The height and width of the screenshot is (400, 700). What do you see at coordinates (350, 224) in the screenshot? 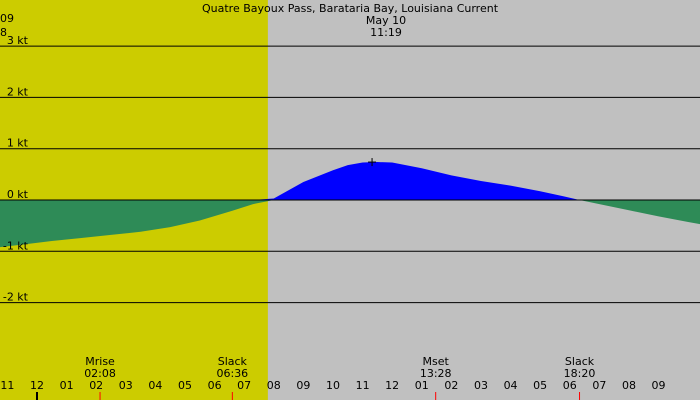
I see `ebb-current-area` at bounding box center [350, 224].